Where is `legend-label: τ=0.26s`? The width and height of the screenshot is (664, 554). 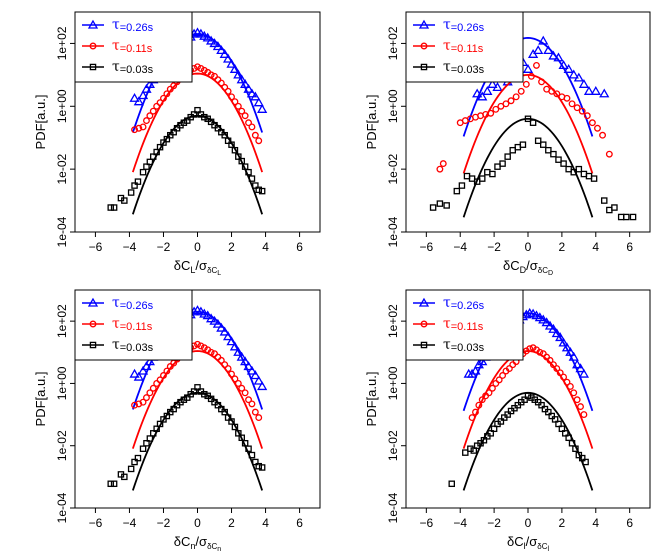 legend-label: τ=0.26s is located at coordinates (464, 303).